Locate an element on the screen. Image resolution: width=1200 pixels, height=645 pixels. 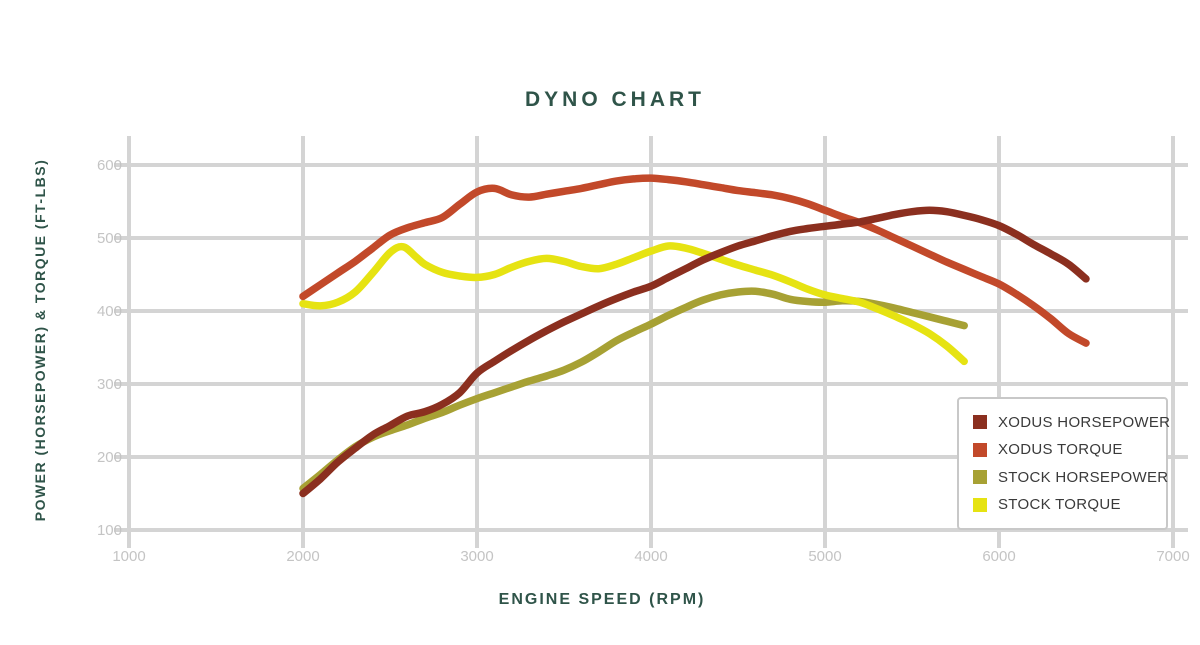
x-tick-label: 4000 is located at coordinates (650, 556).